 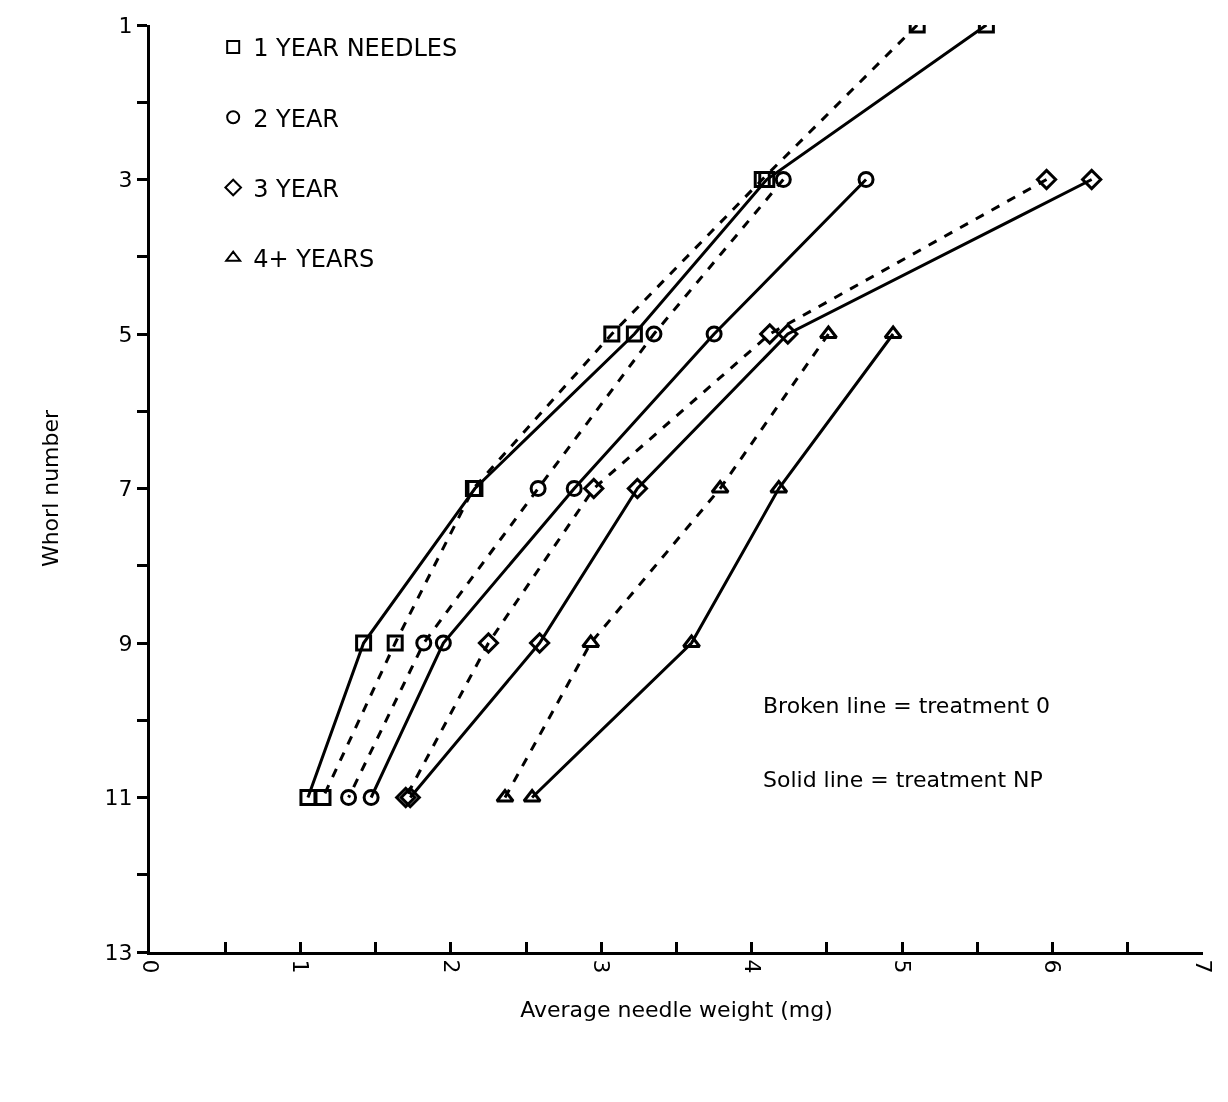 What do you see at coordinates (1053, 966) in the screenshot?
I see `x-tick-label: 6` at bounding box center [1053, 966].